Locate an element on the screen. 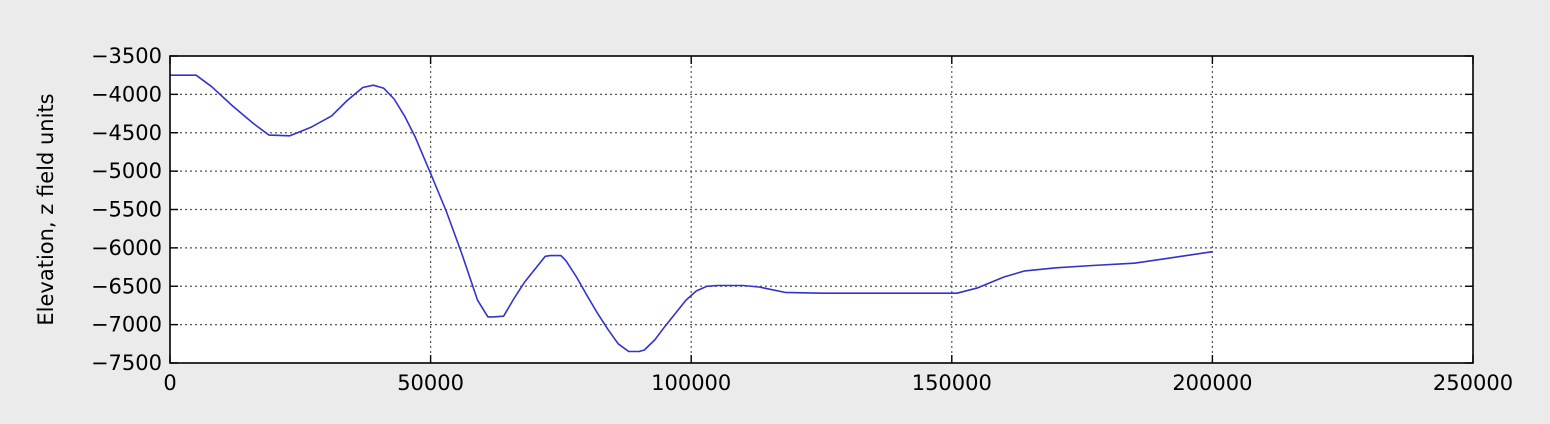 The image size is (1550, 424). x-tick-label: 100000 is located at coordinates (691, 383).